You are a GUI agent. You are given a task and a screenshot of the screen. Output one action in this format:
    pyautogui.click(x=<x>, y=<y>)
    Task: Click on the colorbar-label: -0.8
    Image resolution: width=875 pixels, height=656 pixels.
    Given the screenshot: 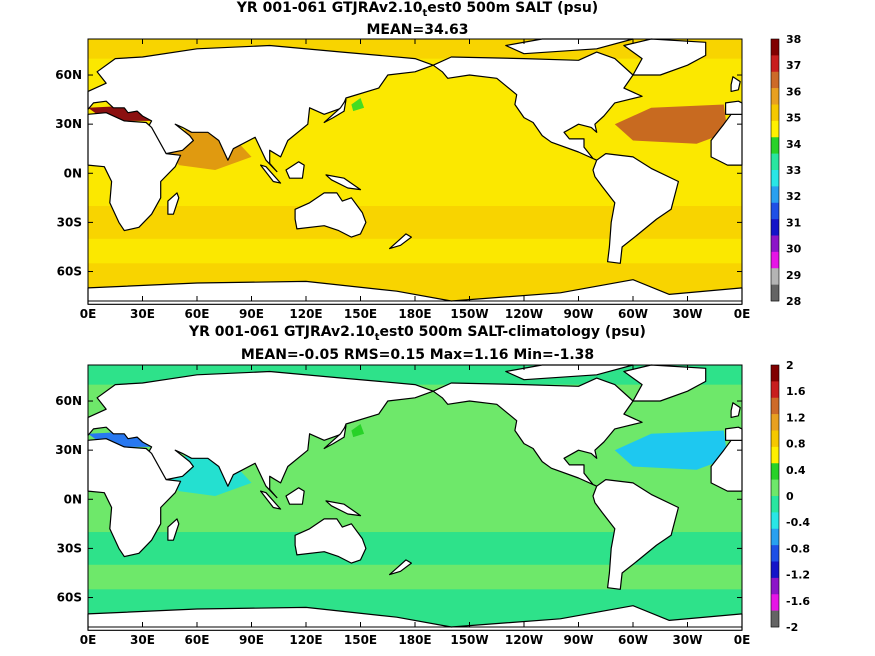 What is the action you would take?
    pyautogui.click(x=798, y=548)
    